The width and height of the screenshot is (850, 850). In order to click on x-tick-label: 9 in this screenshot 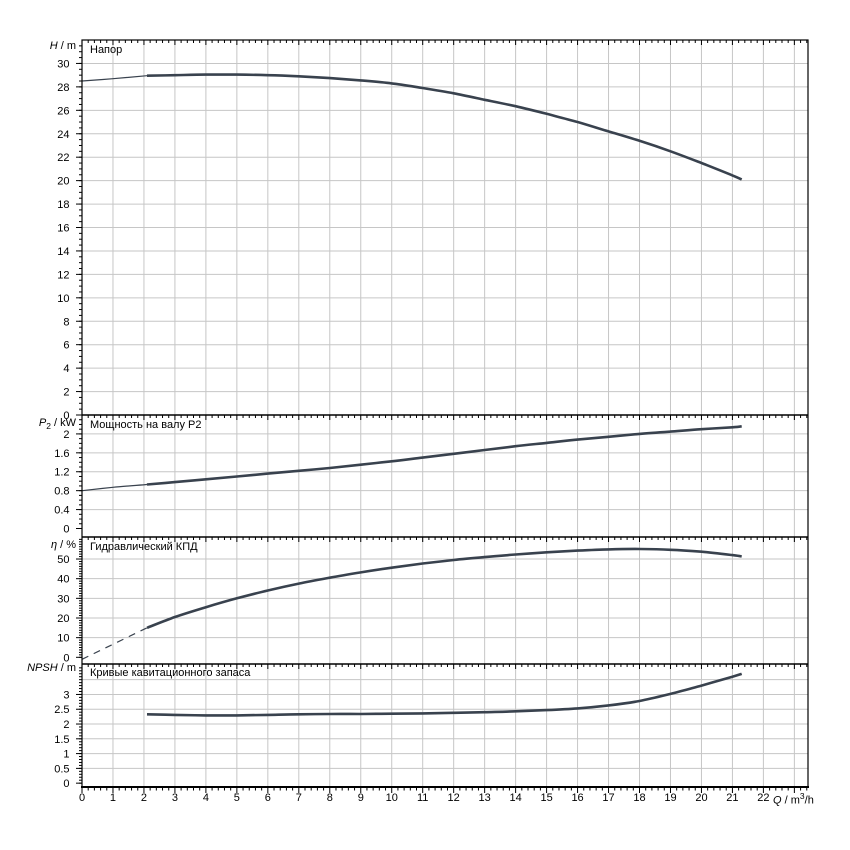, I will do `click(361, 798)`.